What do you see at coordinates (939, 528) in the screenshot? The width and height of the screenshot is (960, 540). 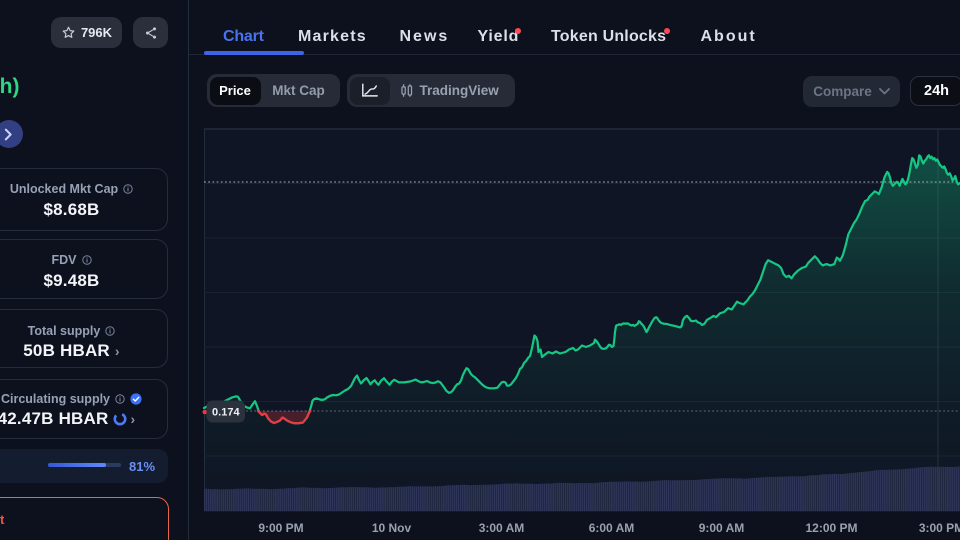 I see `svg-text: 3:00 PM` at bounding box center [939, 528].